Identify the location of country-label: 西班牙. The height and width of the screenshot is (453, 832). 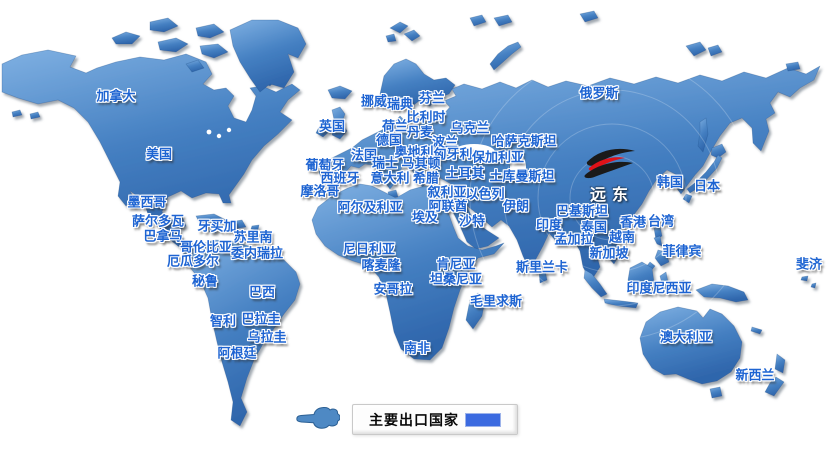
(340, 179).